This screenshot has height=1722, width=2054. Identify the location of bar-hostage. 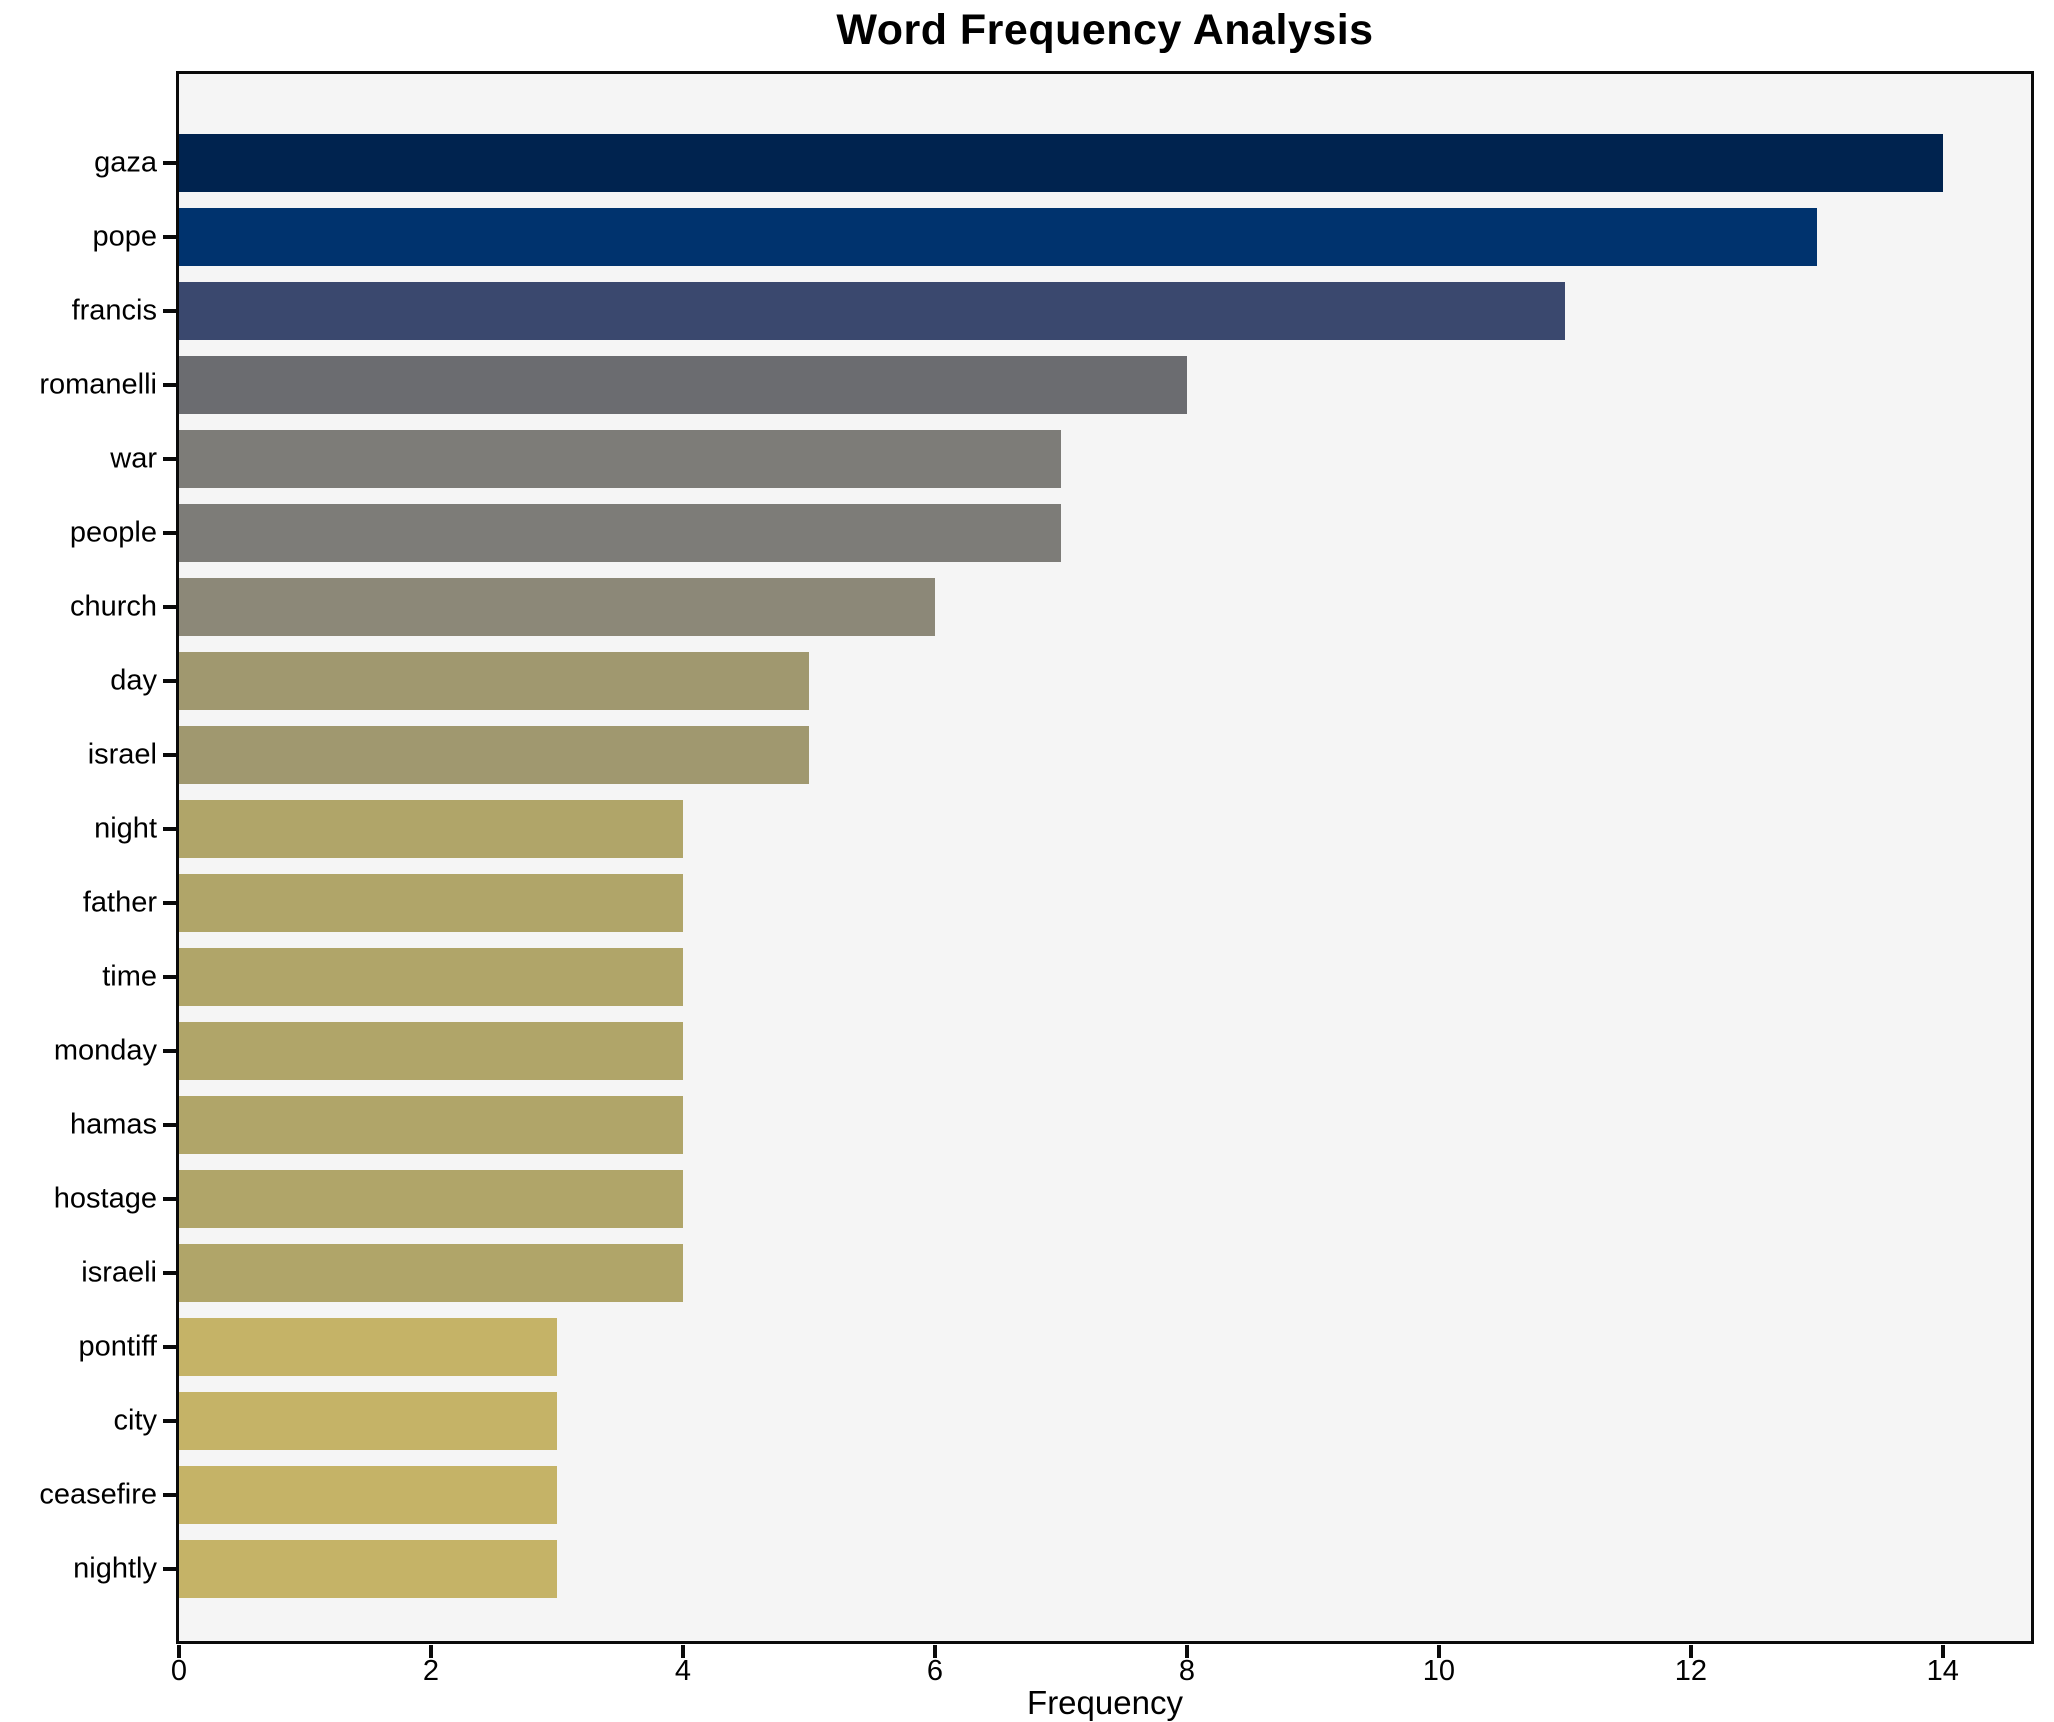
(431, 1199).